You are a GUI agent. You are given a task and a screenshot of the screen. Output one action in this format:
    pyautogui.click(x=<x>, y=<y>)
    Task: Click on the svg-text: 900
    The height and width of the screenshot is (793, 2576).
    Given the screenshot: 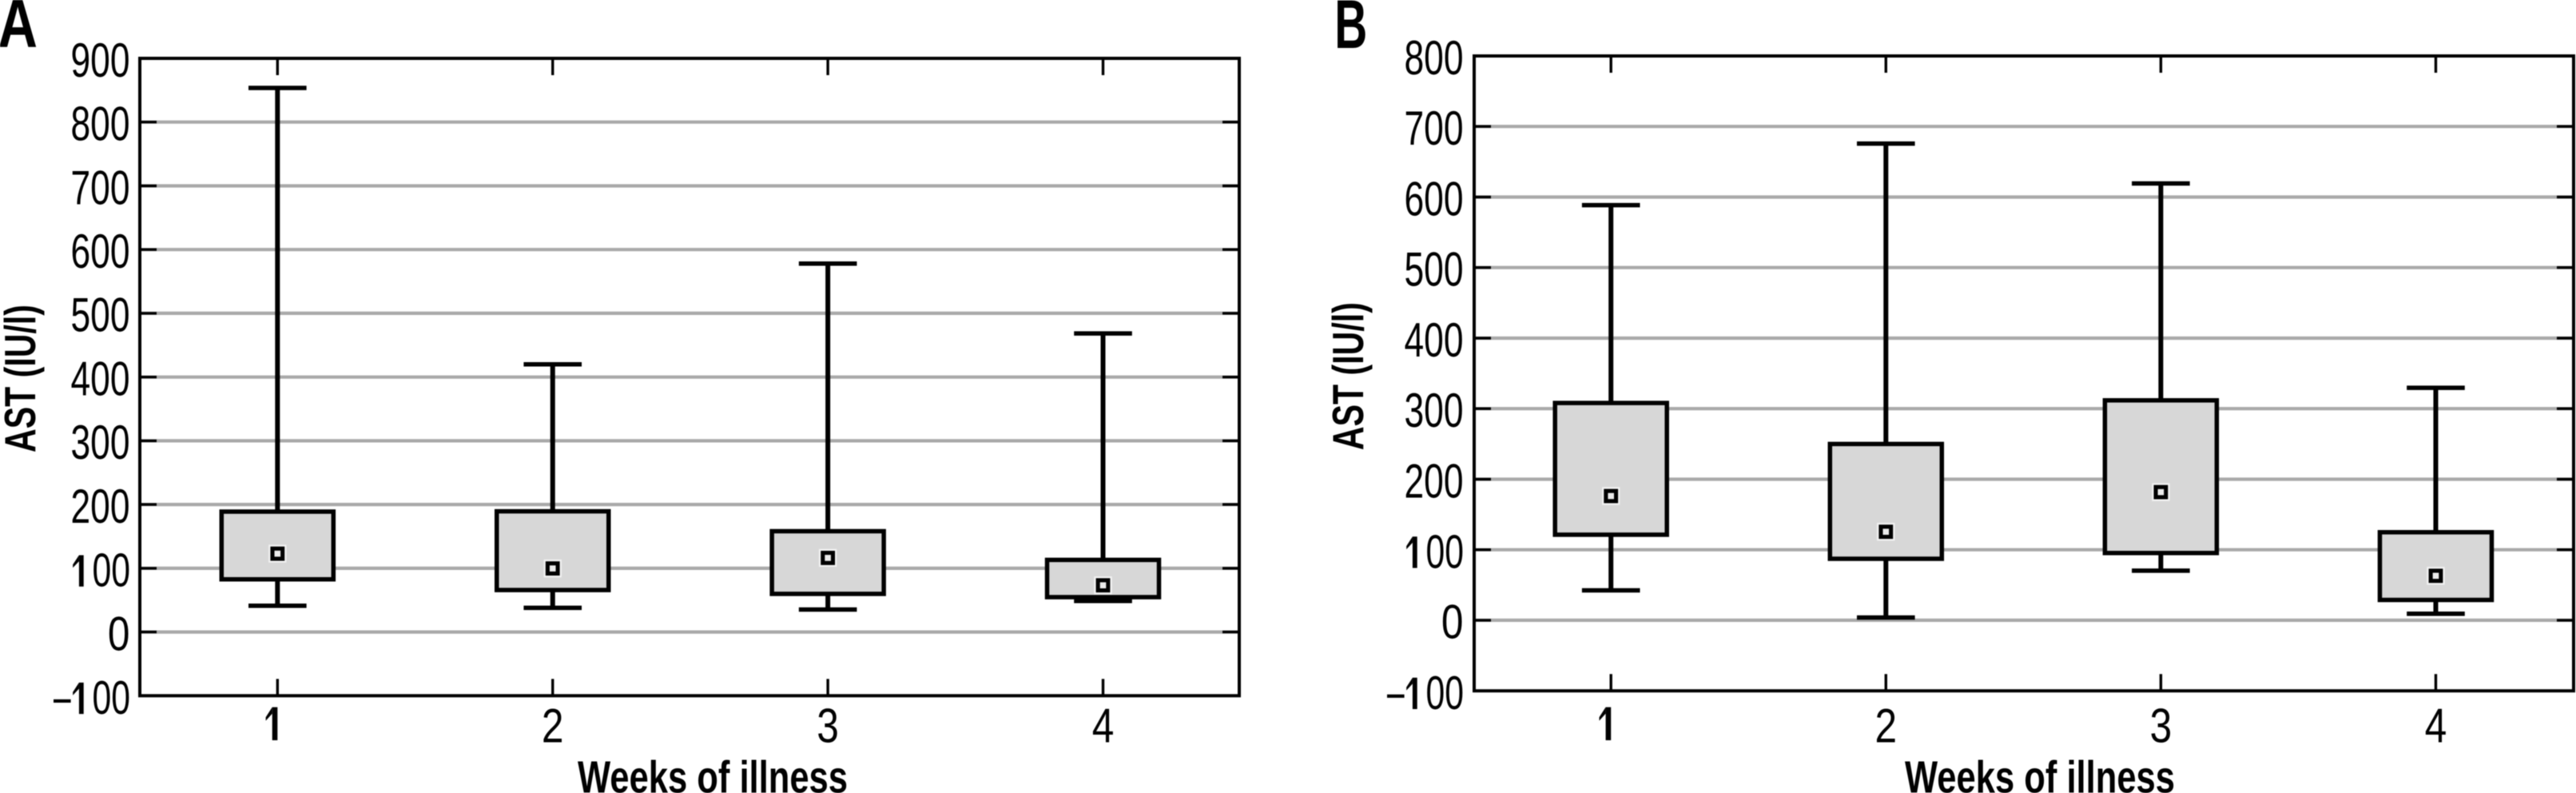 What is the action you would take?
    pyautogui.click(x=100, y=60)
    